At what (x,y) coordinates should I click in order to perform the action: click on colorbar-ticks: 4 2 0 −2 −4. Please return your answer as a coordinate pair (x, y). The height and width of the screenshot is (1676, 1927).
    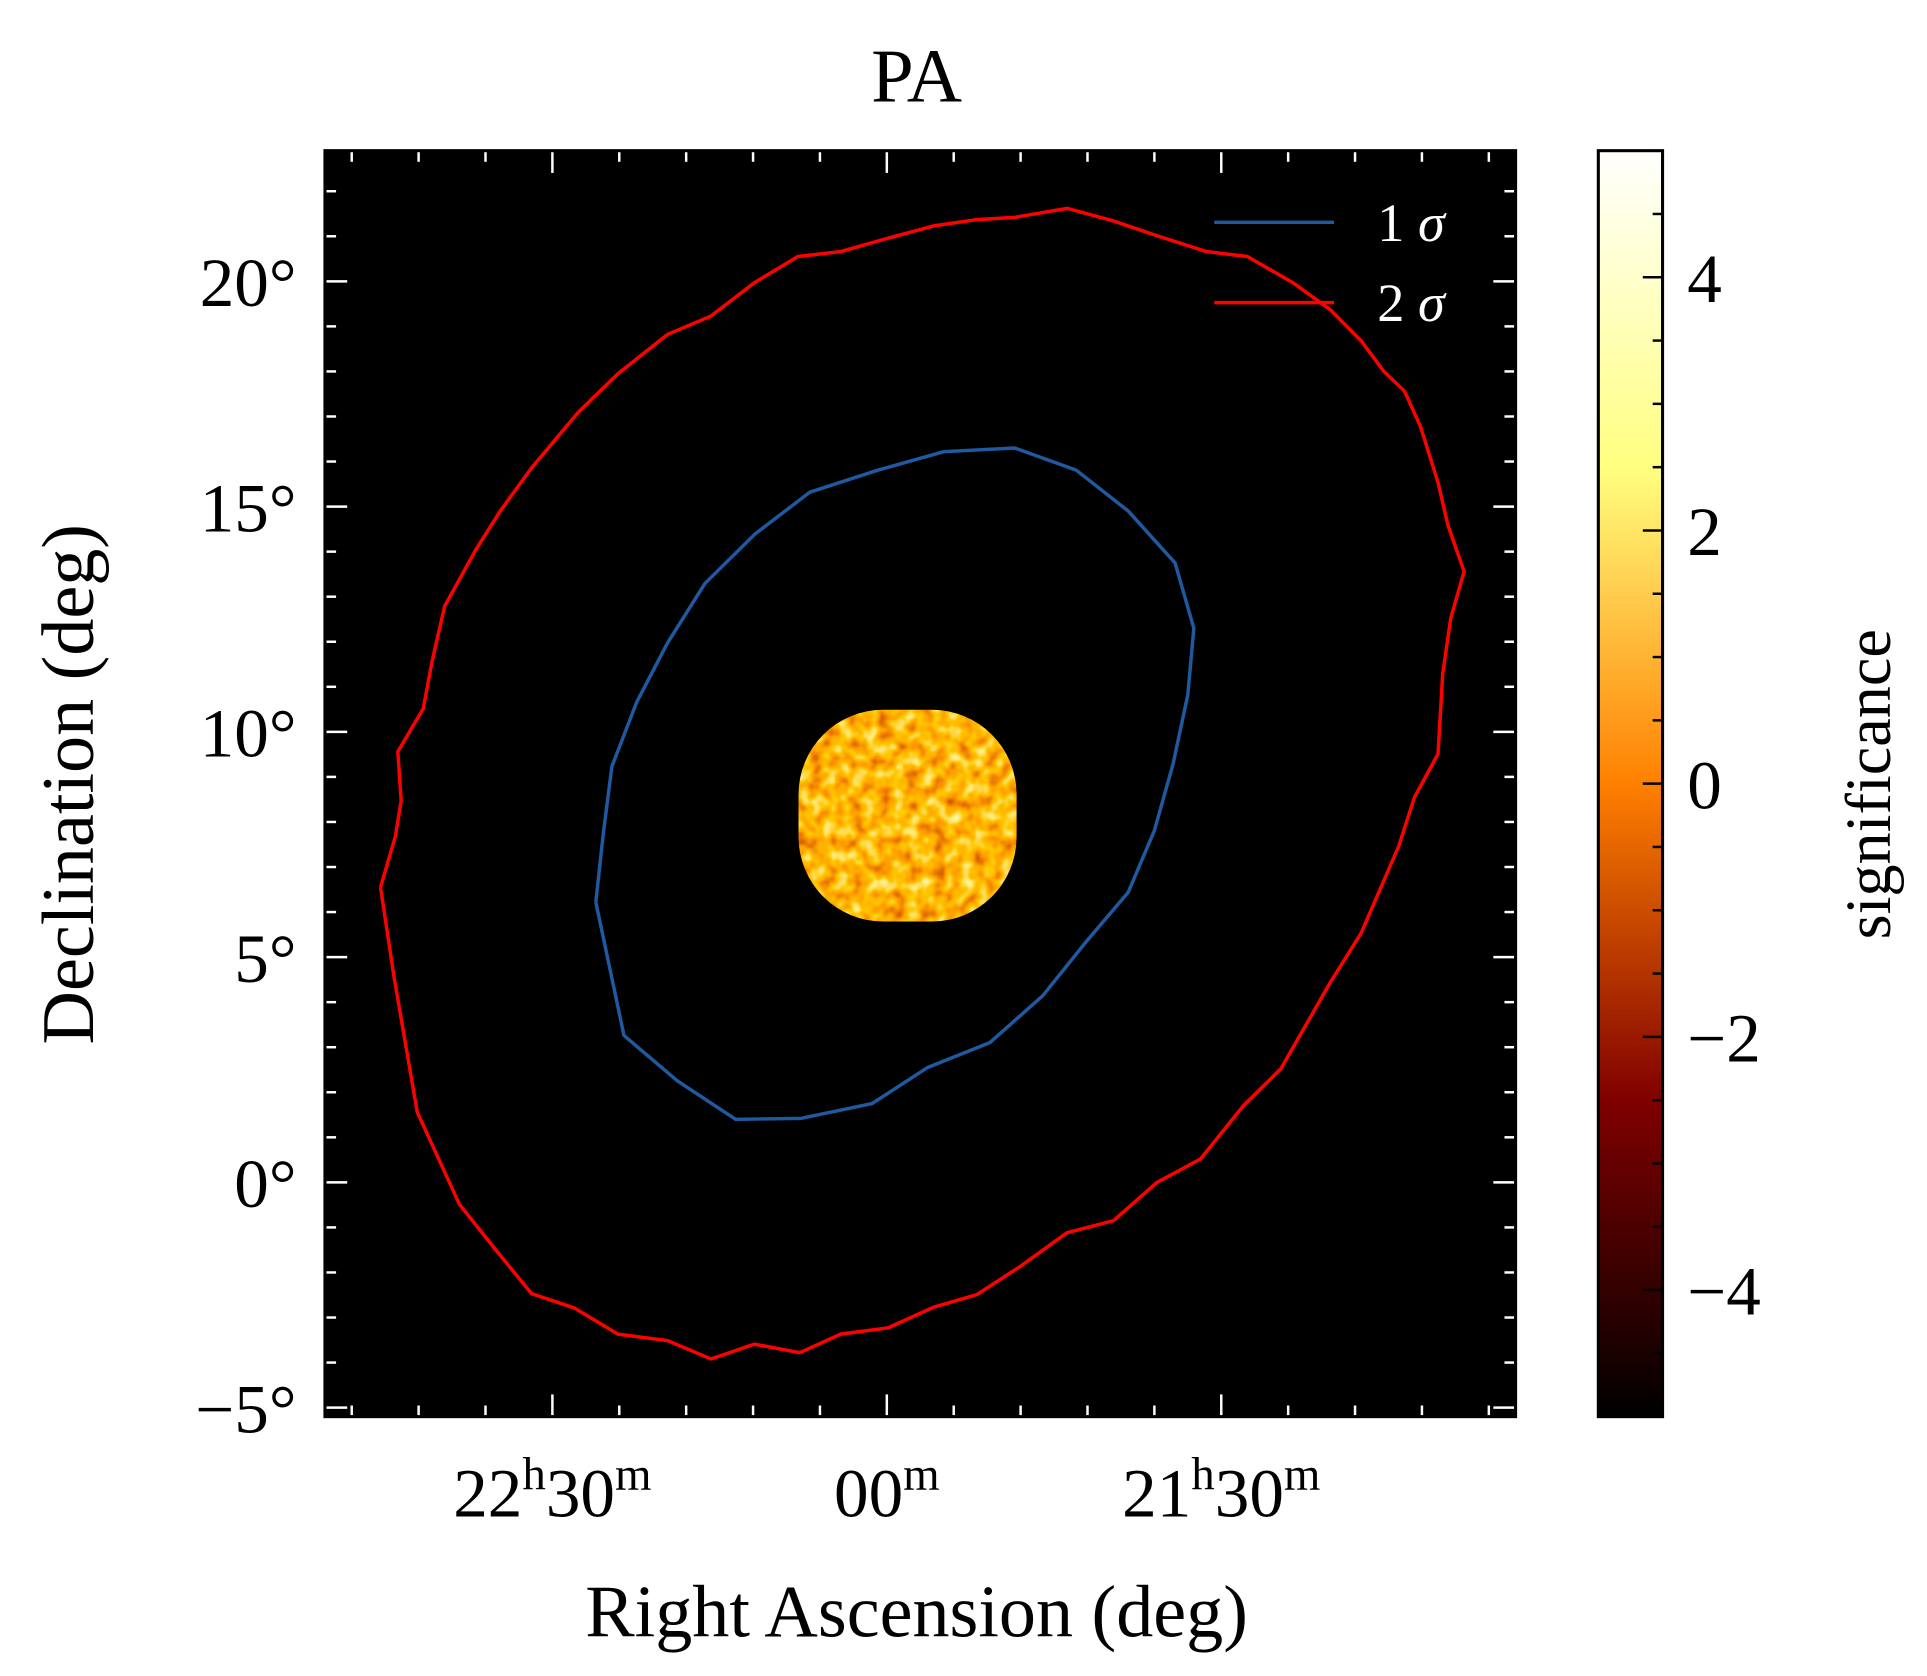
    Looking at the image, I should click on (1701, 783).